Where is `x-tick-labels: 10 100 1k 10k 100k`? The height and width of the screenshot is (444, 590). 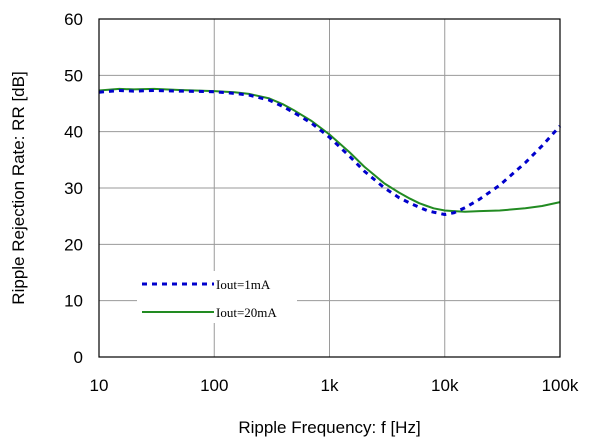
x-tick-labels: 10 100 1k 10k 100k is located at coordinates (334, 385).